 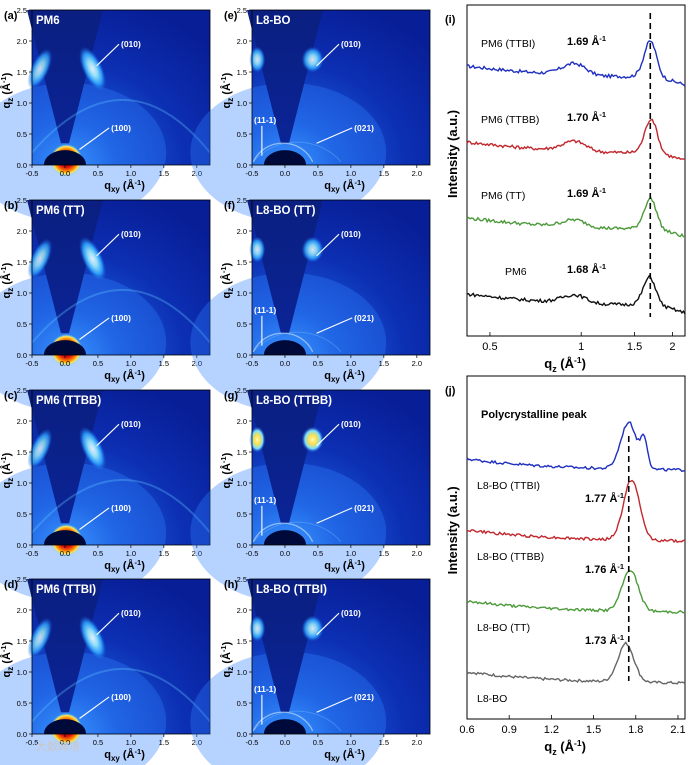 What do you see at coordinates (534, 415) in the screenshot?
I see `annotation-label: Polycrystalline peak` at bounding box center [534, 415].